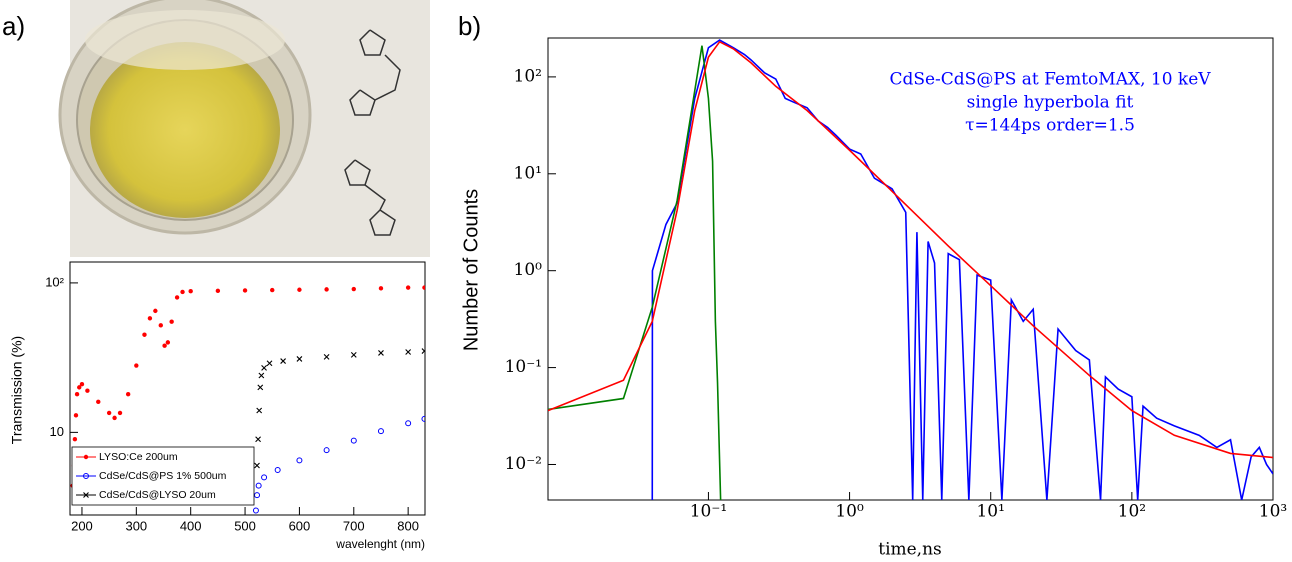 Image resolution: width=1292 pixels, height=562 pixels. I want to click on x-tick-label: 400, so click(191, 525).